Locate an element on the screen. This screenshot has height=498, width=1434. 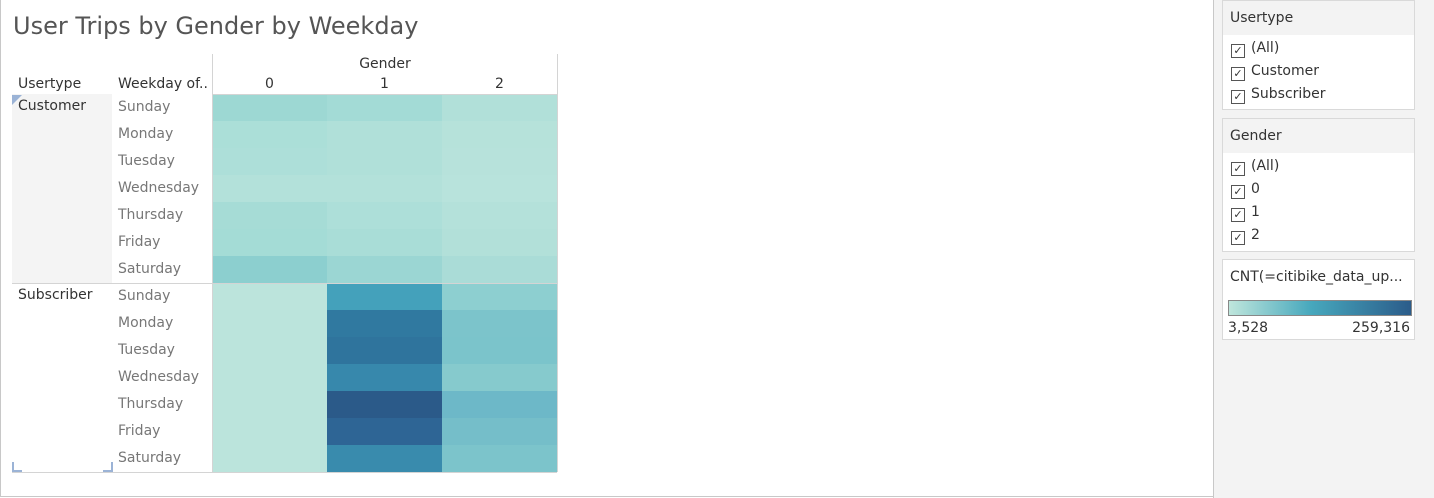
filter-title: Gender is located at coordinates (1318, 136).